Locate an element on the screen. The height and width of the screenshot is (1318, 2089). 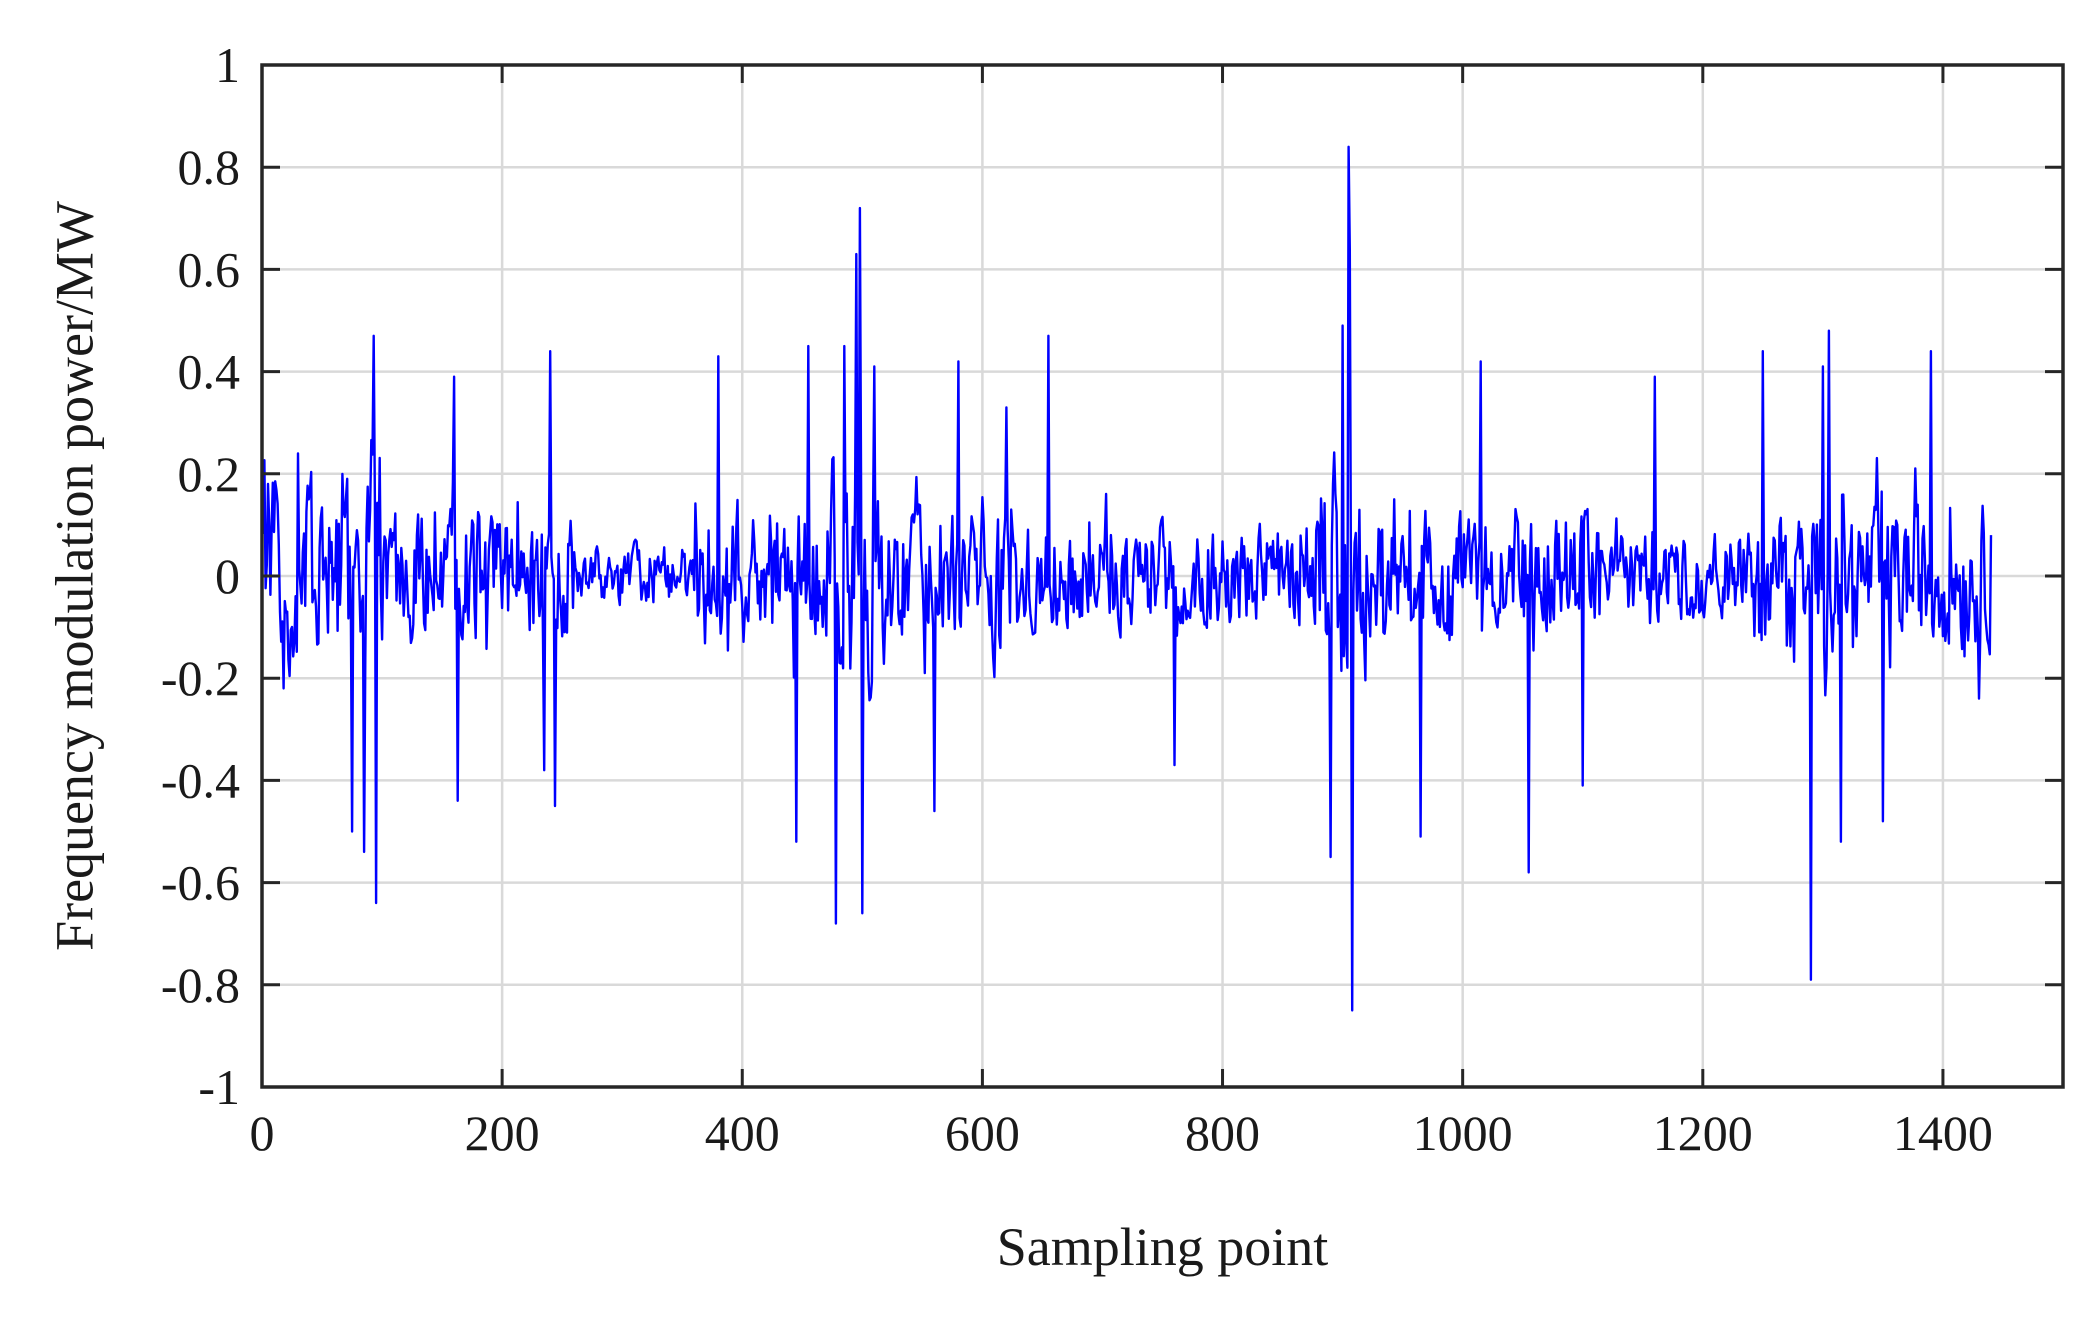
x-tick-label: 600 is located at coordinates (982, 1133).